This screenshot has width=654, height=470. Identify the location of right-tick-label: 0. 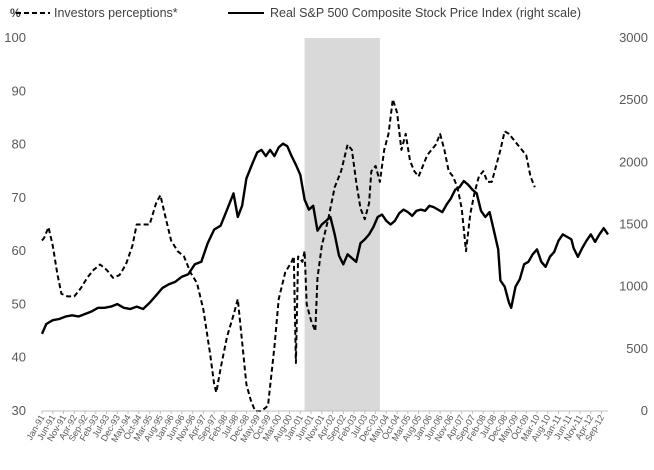
(644, 410).